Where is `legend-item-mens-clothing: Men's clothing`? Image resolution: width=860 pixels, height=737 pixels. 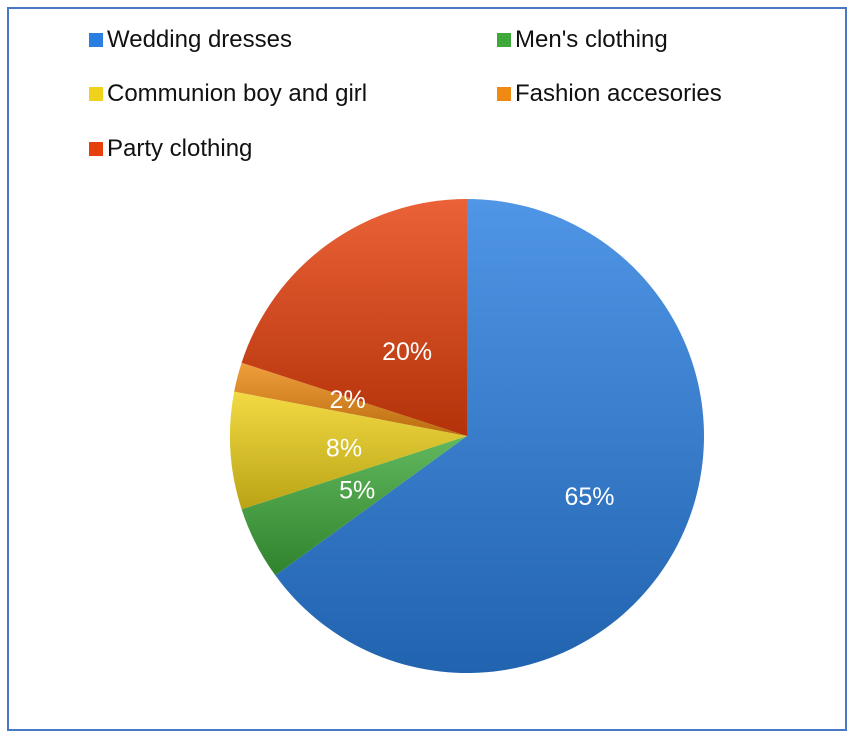 legend-item-mens-clothing: Men's clothing is located at coordinates (582, 40).